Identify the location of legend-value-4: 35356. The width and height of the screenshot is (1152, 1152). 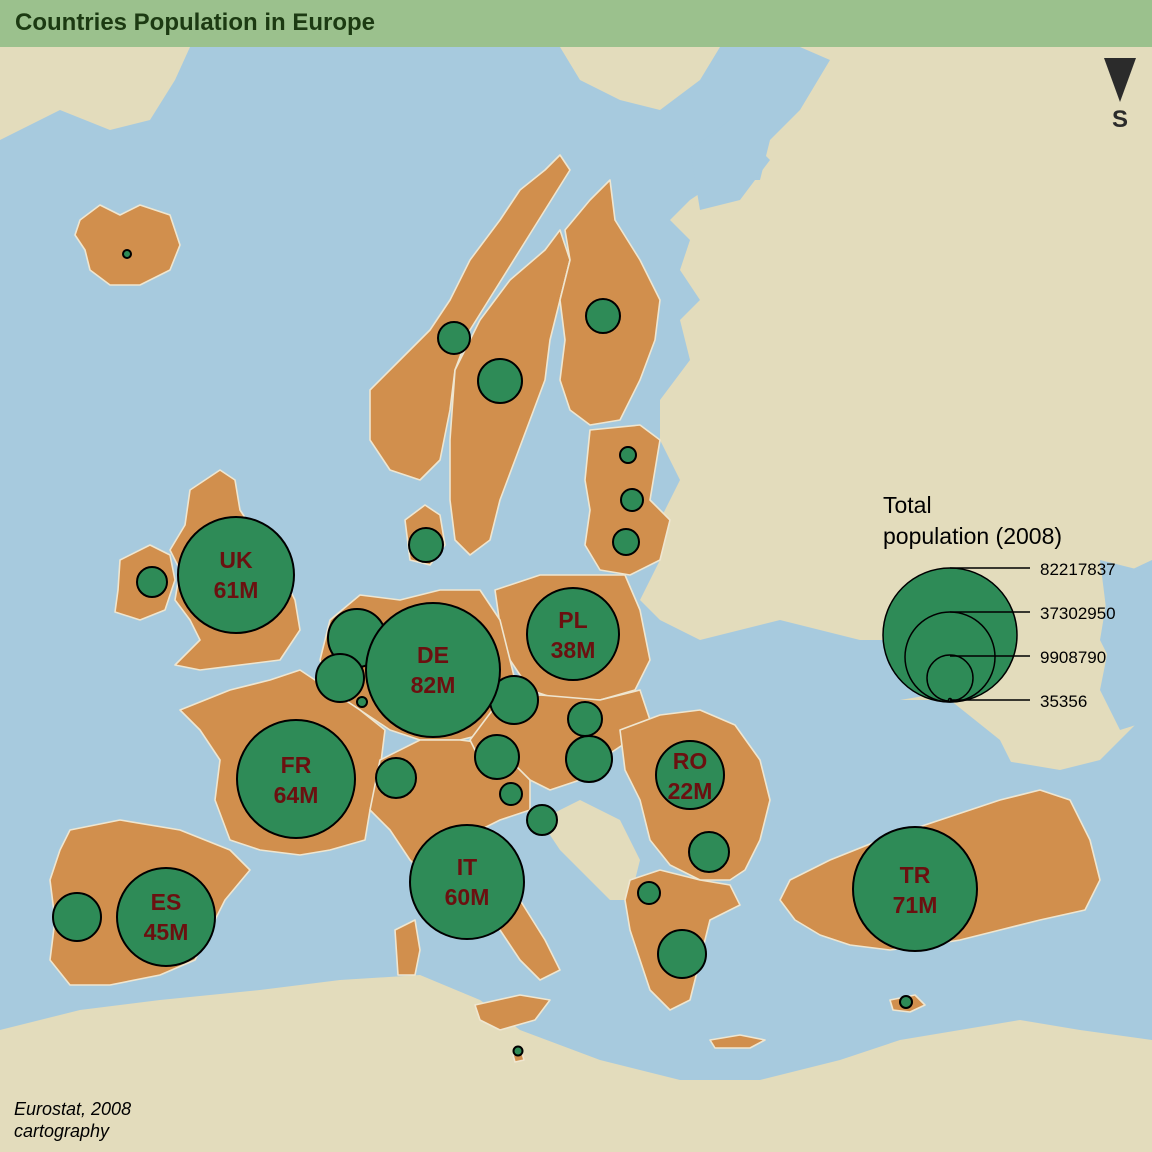
(1063, 701).